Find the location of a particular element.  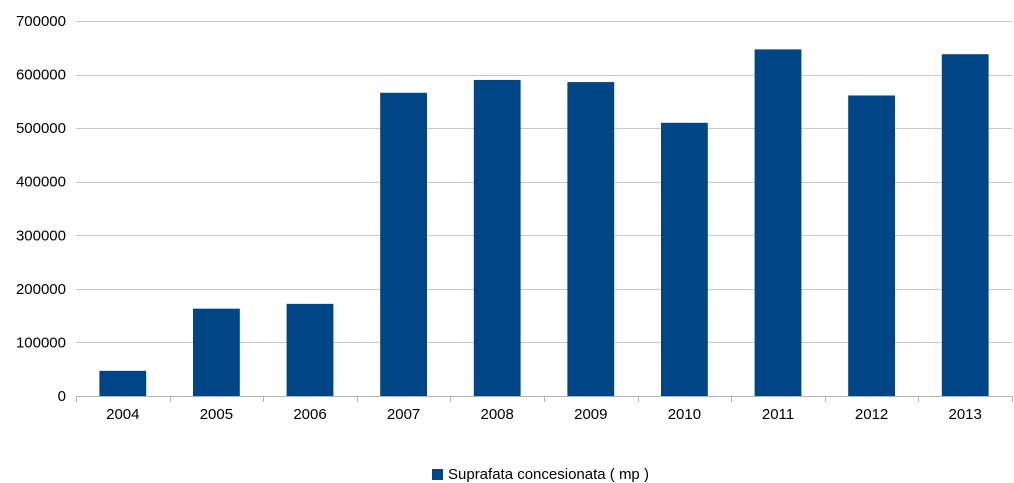

legend: Suprafata concesionata ( mp ) is located at coordinates (540, 474).